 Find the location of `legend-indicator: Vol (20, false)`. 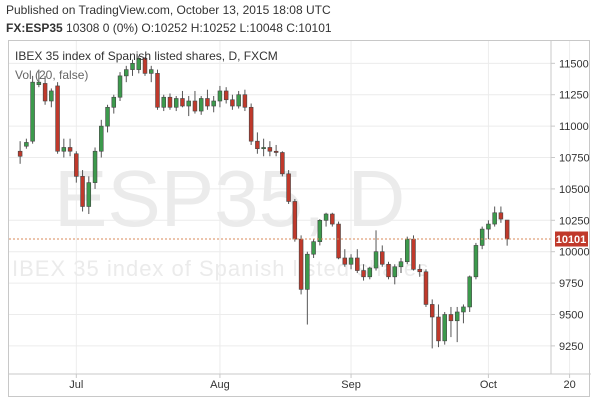

legend-indicator: Vol (20, false) is located at coordinates (51, 75).